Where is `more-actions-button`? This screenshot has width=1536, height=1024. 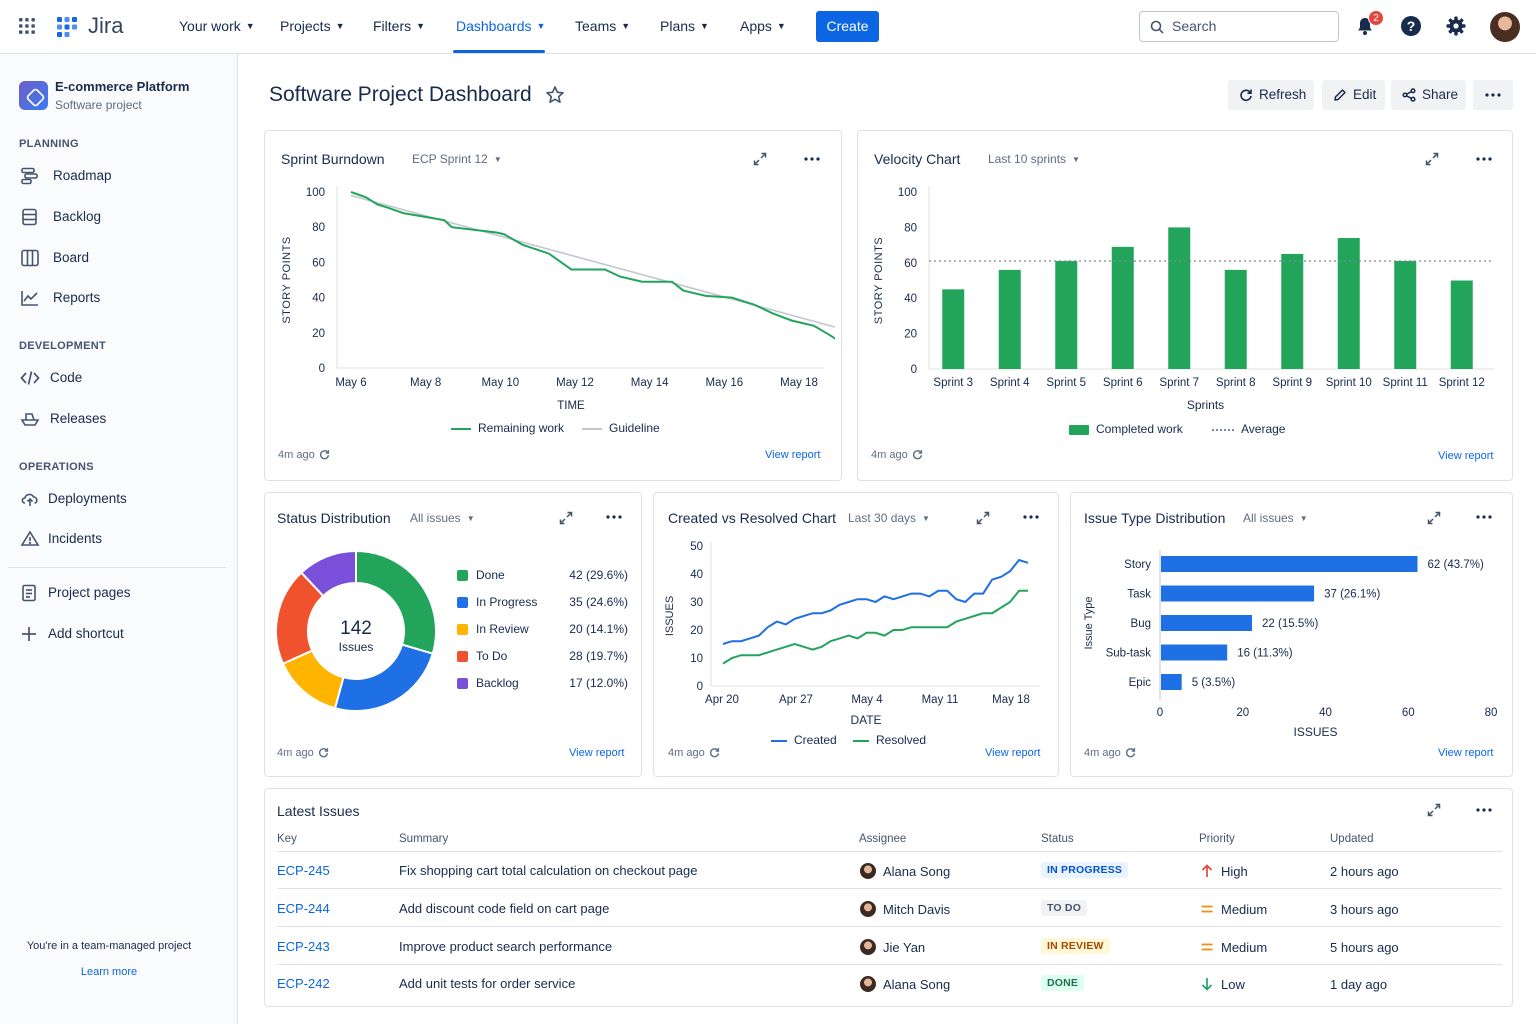 more-actions-button is located at coordinates (1493, 95).